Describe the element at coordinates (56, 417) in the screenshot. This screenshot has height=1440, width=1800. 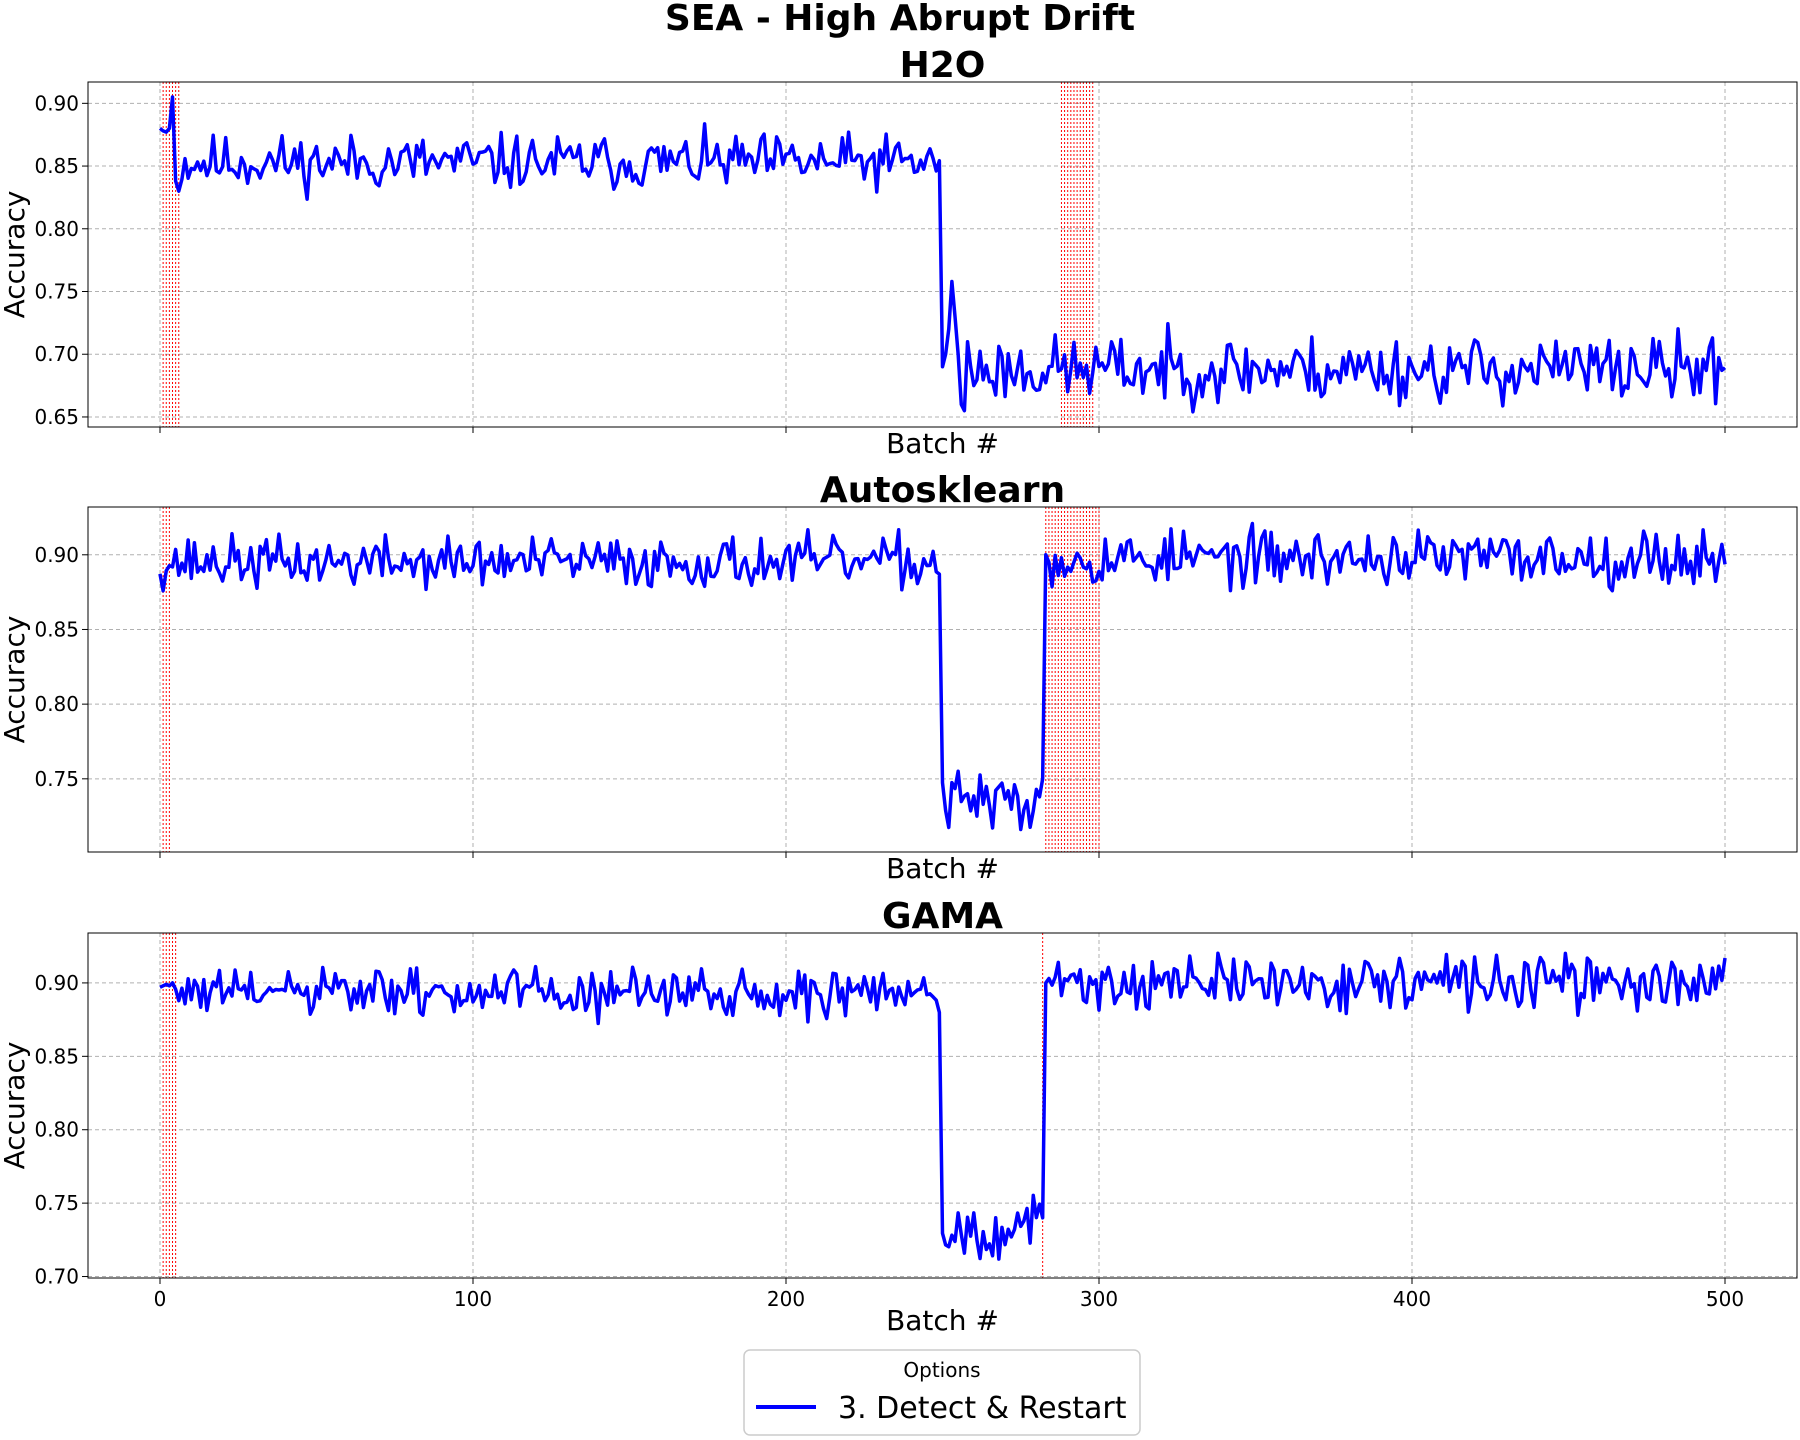
I see `y-tick-label: 0.65` at that location.